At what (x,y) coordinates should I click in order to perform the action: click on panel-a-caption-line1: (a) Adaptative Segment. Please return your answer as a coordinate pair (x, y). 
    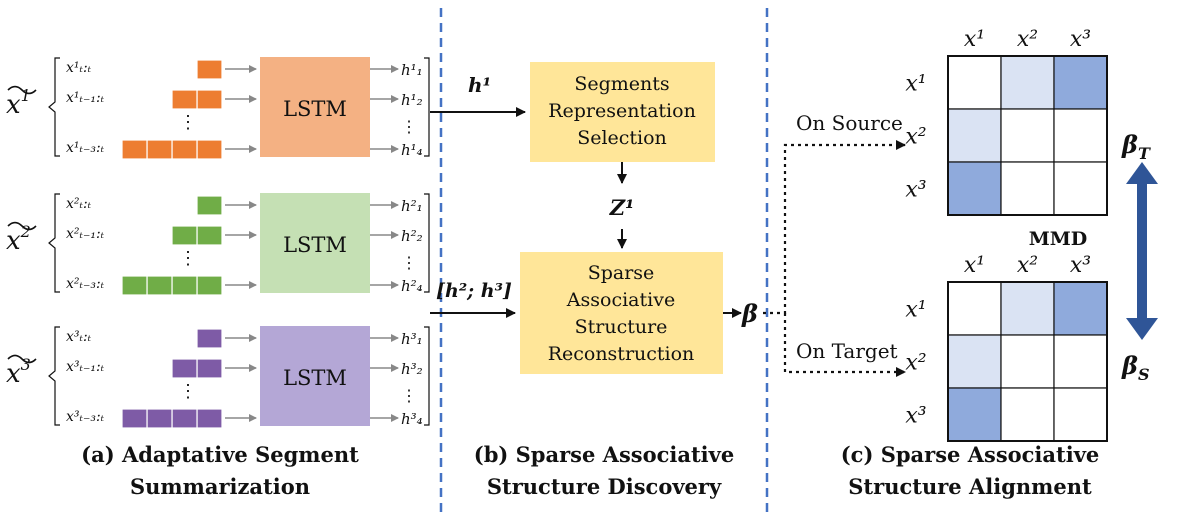
    Looking at the image, I should click on (220, 454).